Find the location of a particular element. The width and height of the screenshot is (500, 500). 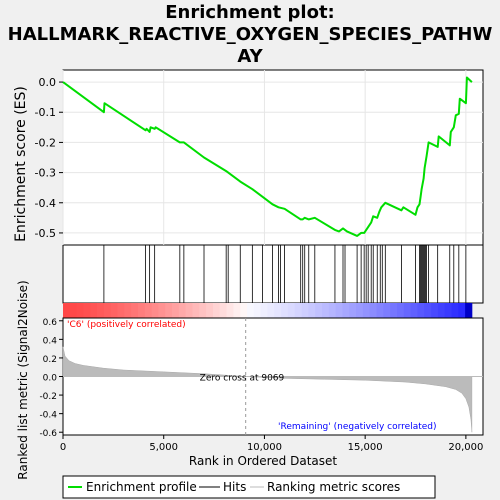

x-tick-label: 20,000 is located at coordinates (465, 447).